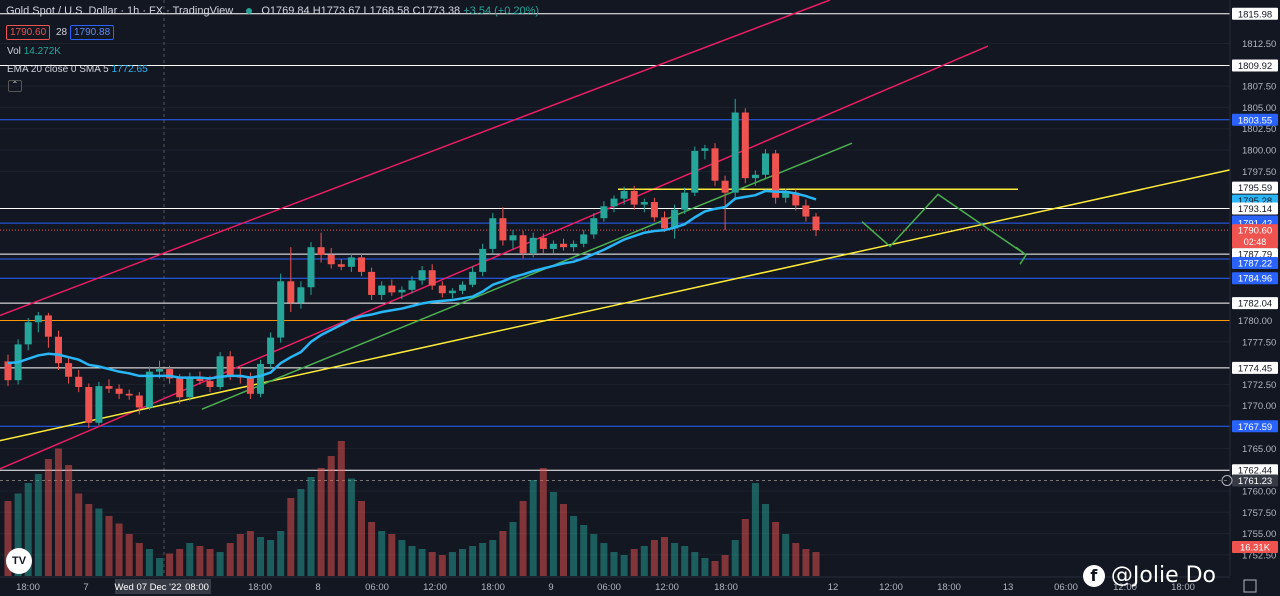 The height and width of the screenshot is (596, 1280). What do you see at coordinates (1008, 587) in the screenshot?
I see `time-tick-label: 13` at bounding box center [1008, 587].